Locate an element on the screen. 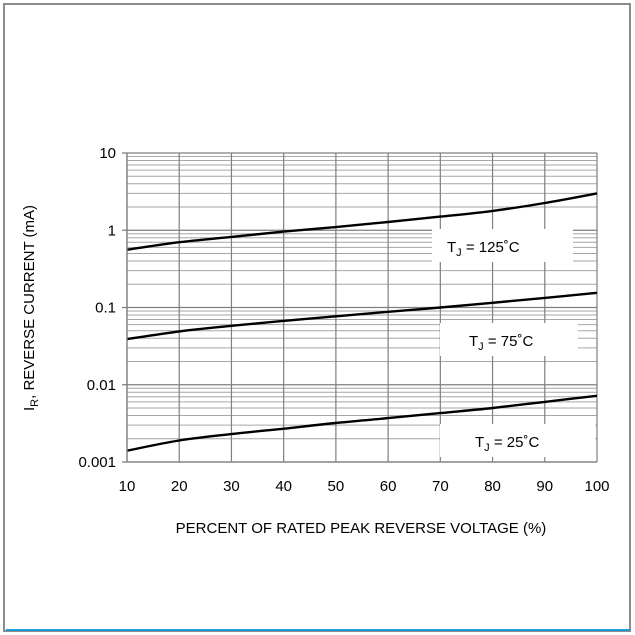 Image resolution: width=635 pixels, height=635 pixels. x-tick-label: 10 is located at coordinates (127, 486).